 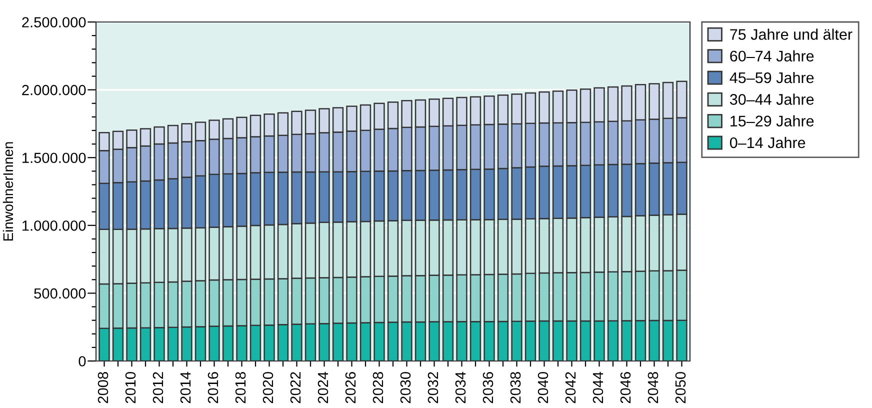 What do you see at coordinates (405, 388) in the screenshot?
I see `x-tick-label: 2030` at bounding box center [405, 388].